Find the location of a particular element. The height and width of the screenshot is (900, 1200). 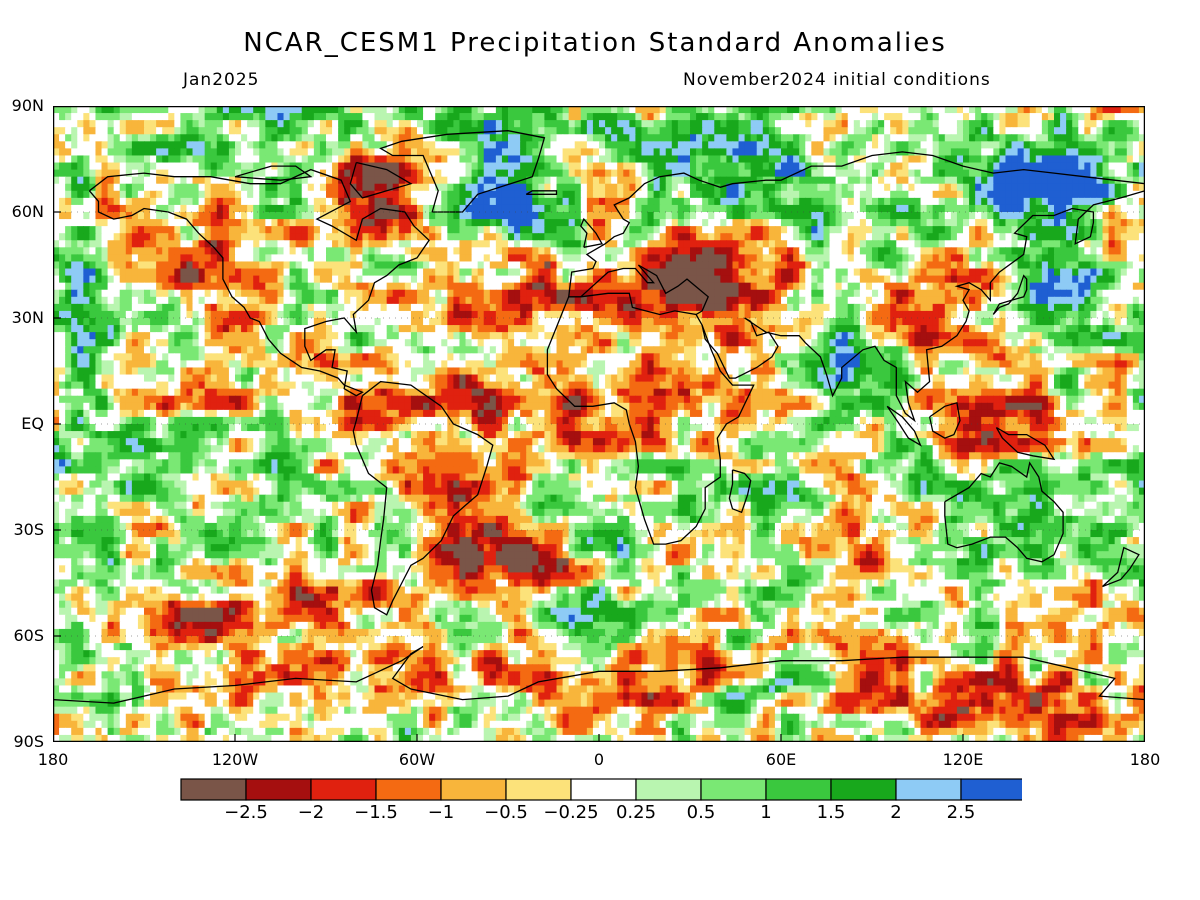

valid-month-label: Jan2025 is located at coordinates (221, 80).